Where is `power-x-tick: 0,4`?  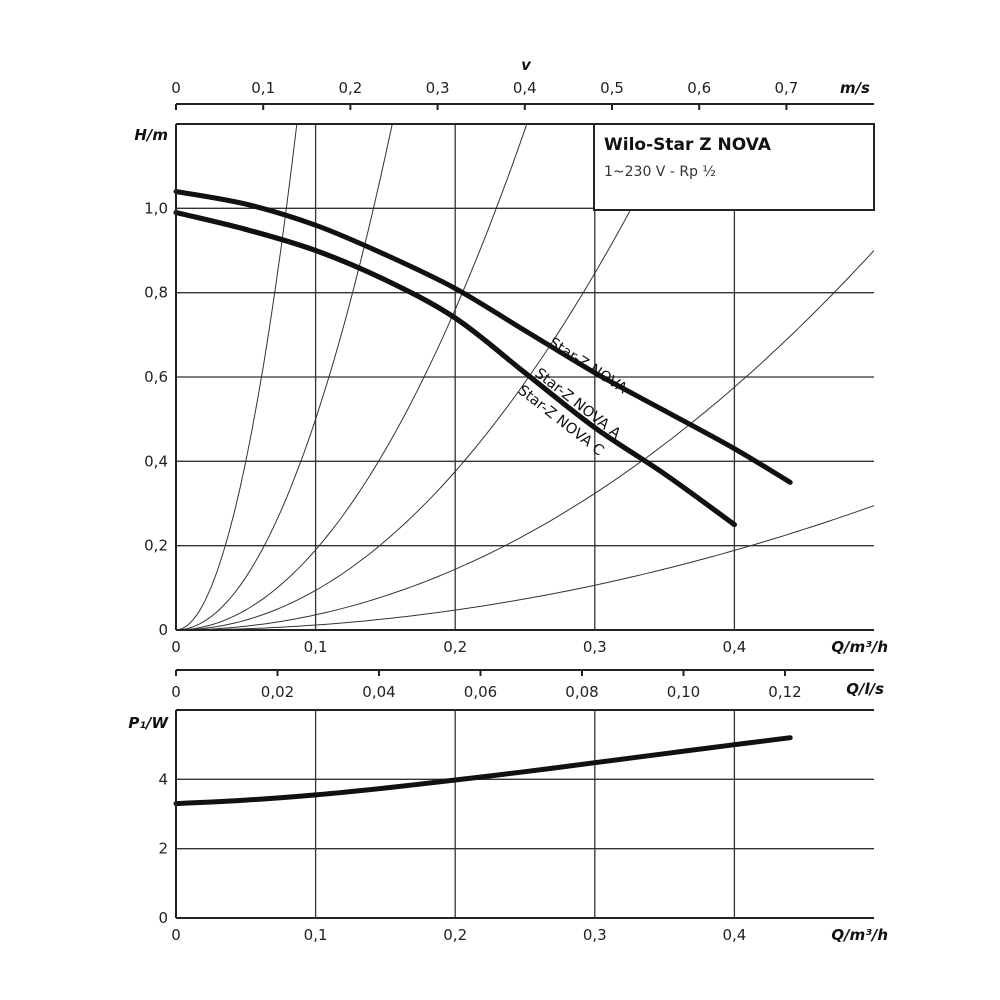 power-x-tick: 0,4 is located at coordinates (734, 935).